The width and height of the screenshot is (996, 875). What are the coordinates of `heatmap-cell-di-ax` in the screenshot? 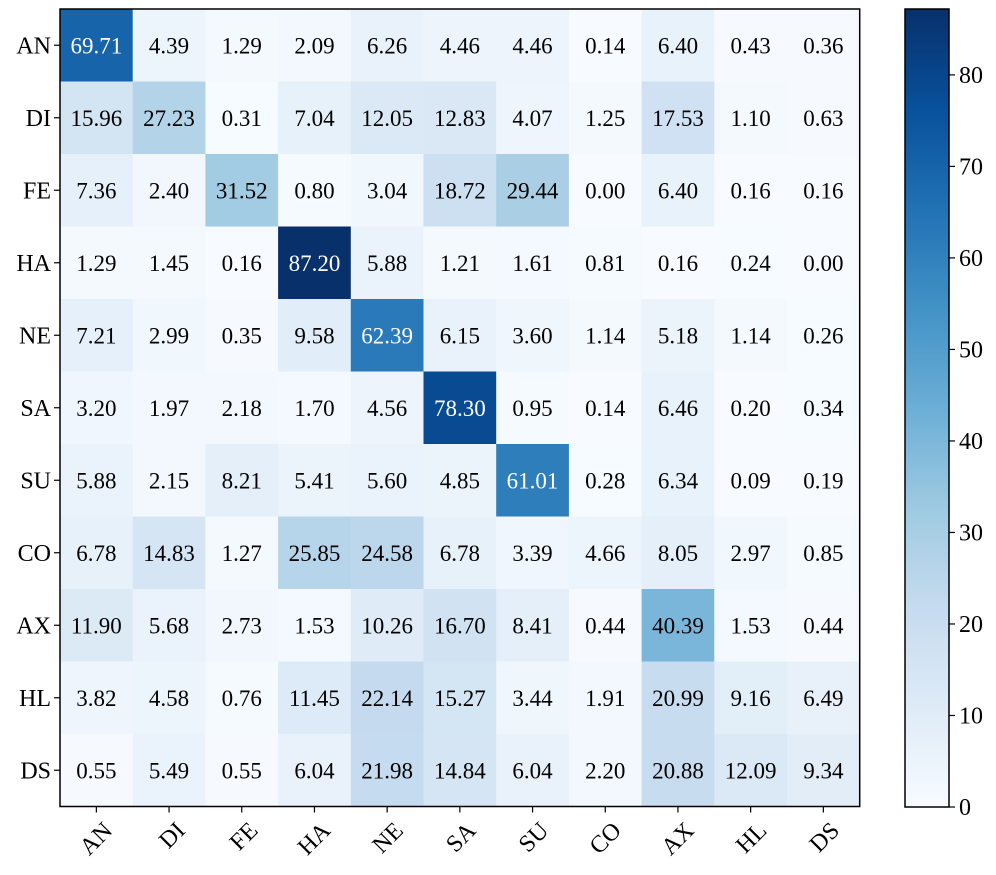 It's located at (678, 118).